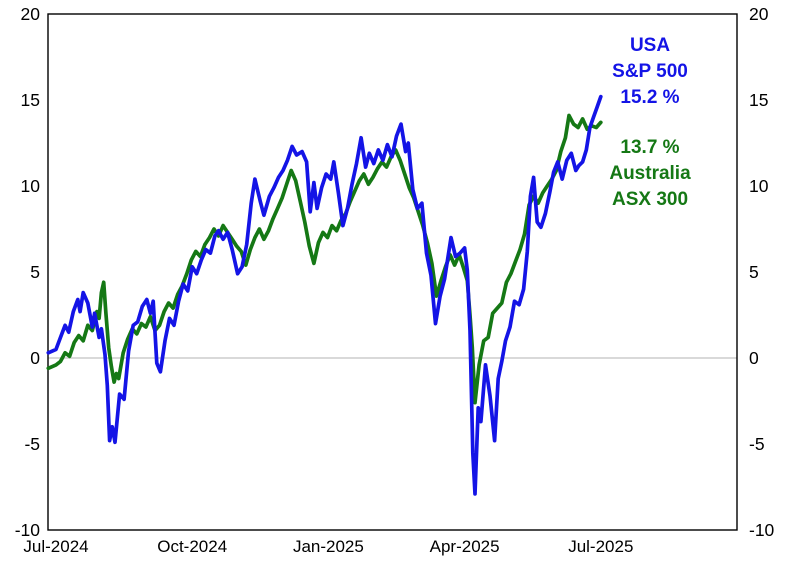 Image resolution: width=794 pixels, height=574 pixels. I want to click on legend-aus-value: 13.7 %, so click(650, 147).